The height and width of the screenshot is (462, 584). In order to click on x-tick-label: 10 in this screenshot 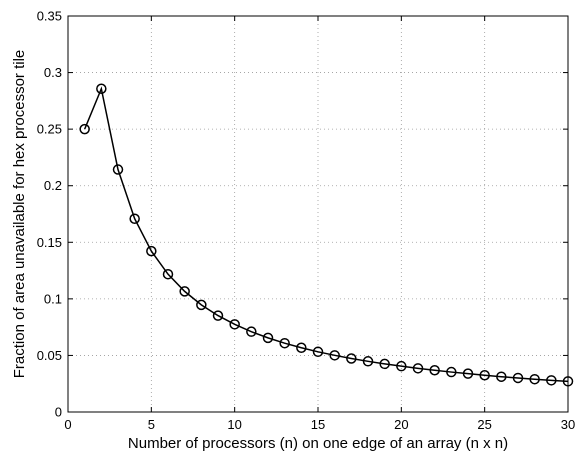, I will do `click(234, 424)`.